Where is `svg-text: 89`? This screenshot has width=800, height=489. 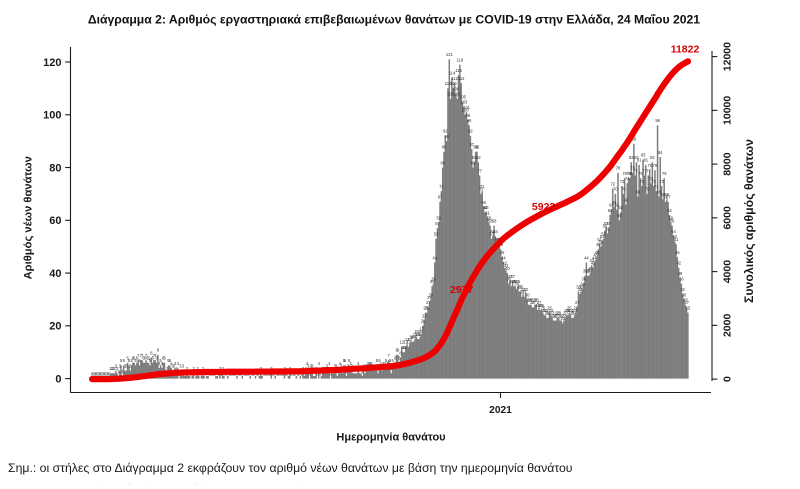 svg-text: 89 is located at coordinates (634, 139).